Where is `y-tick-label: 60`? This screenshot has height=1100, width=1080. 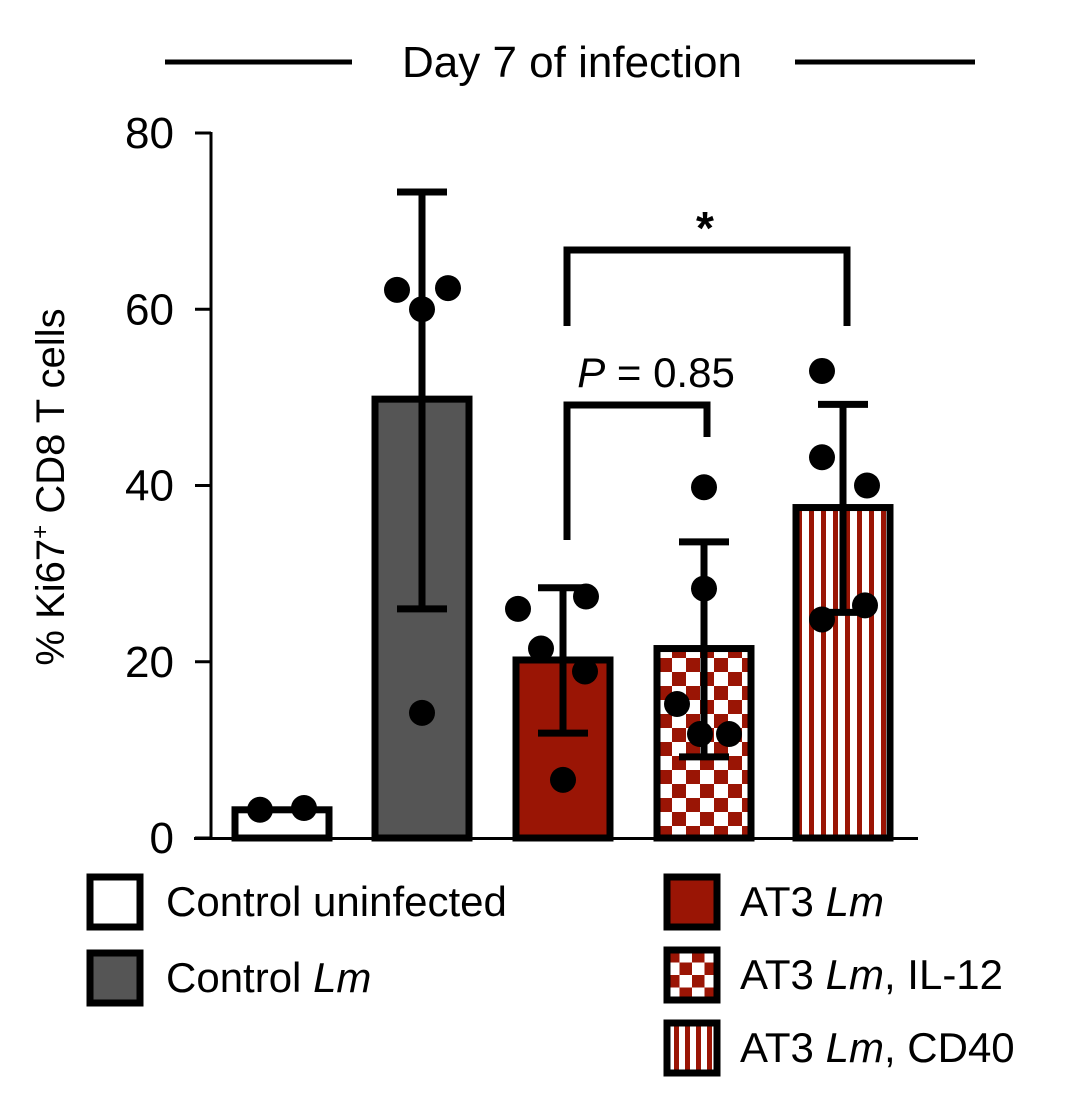 y-tick-label: 60 is located at coordinates (149, 309).